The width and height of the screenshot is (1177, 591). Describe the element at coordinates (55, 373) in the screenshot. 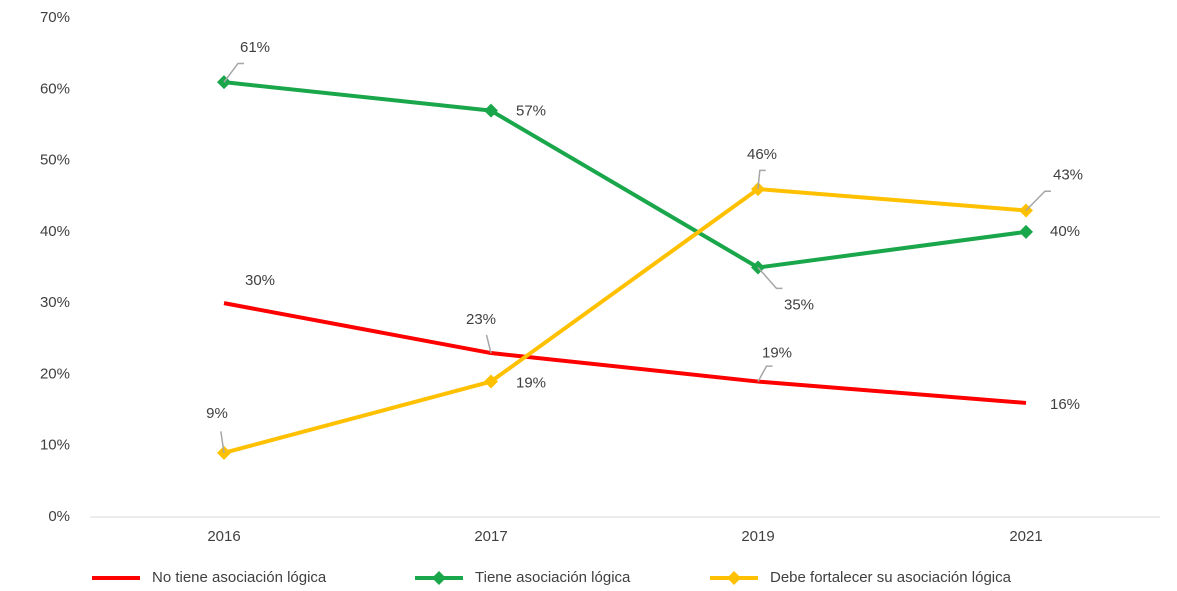

I see `y-tick-label: 20%` at that location.